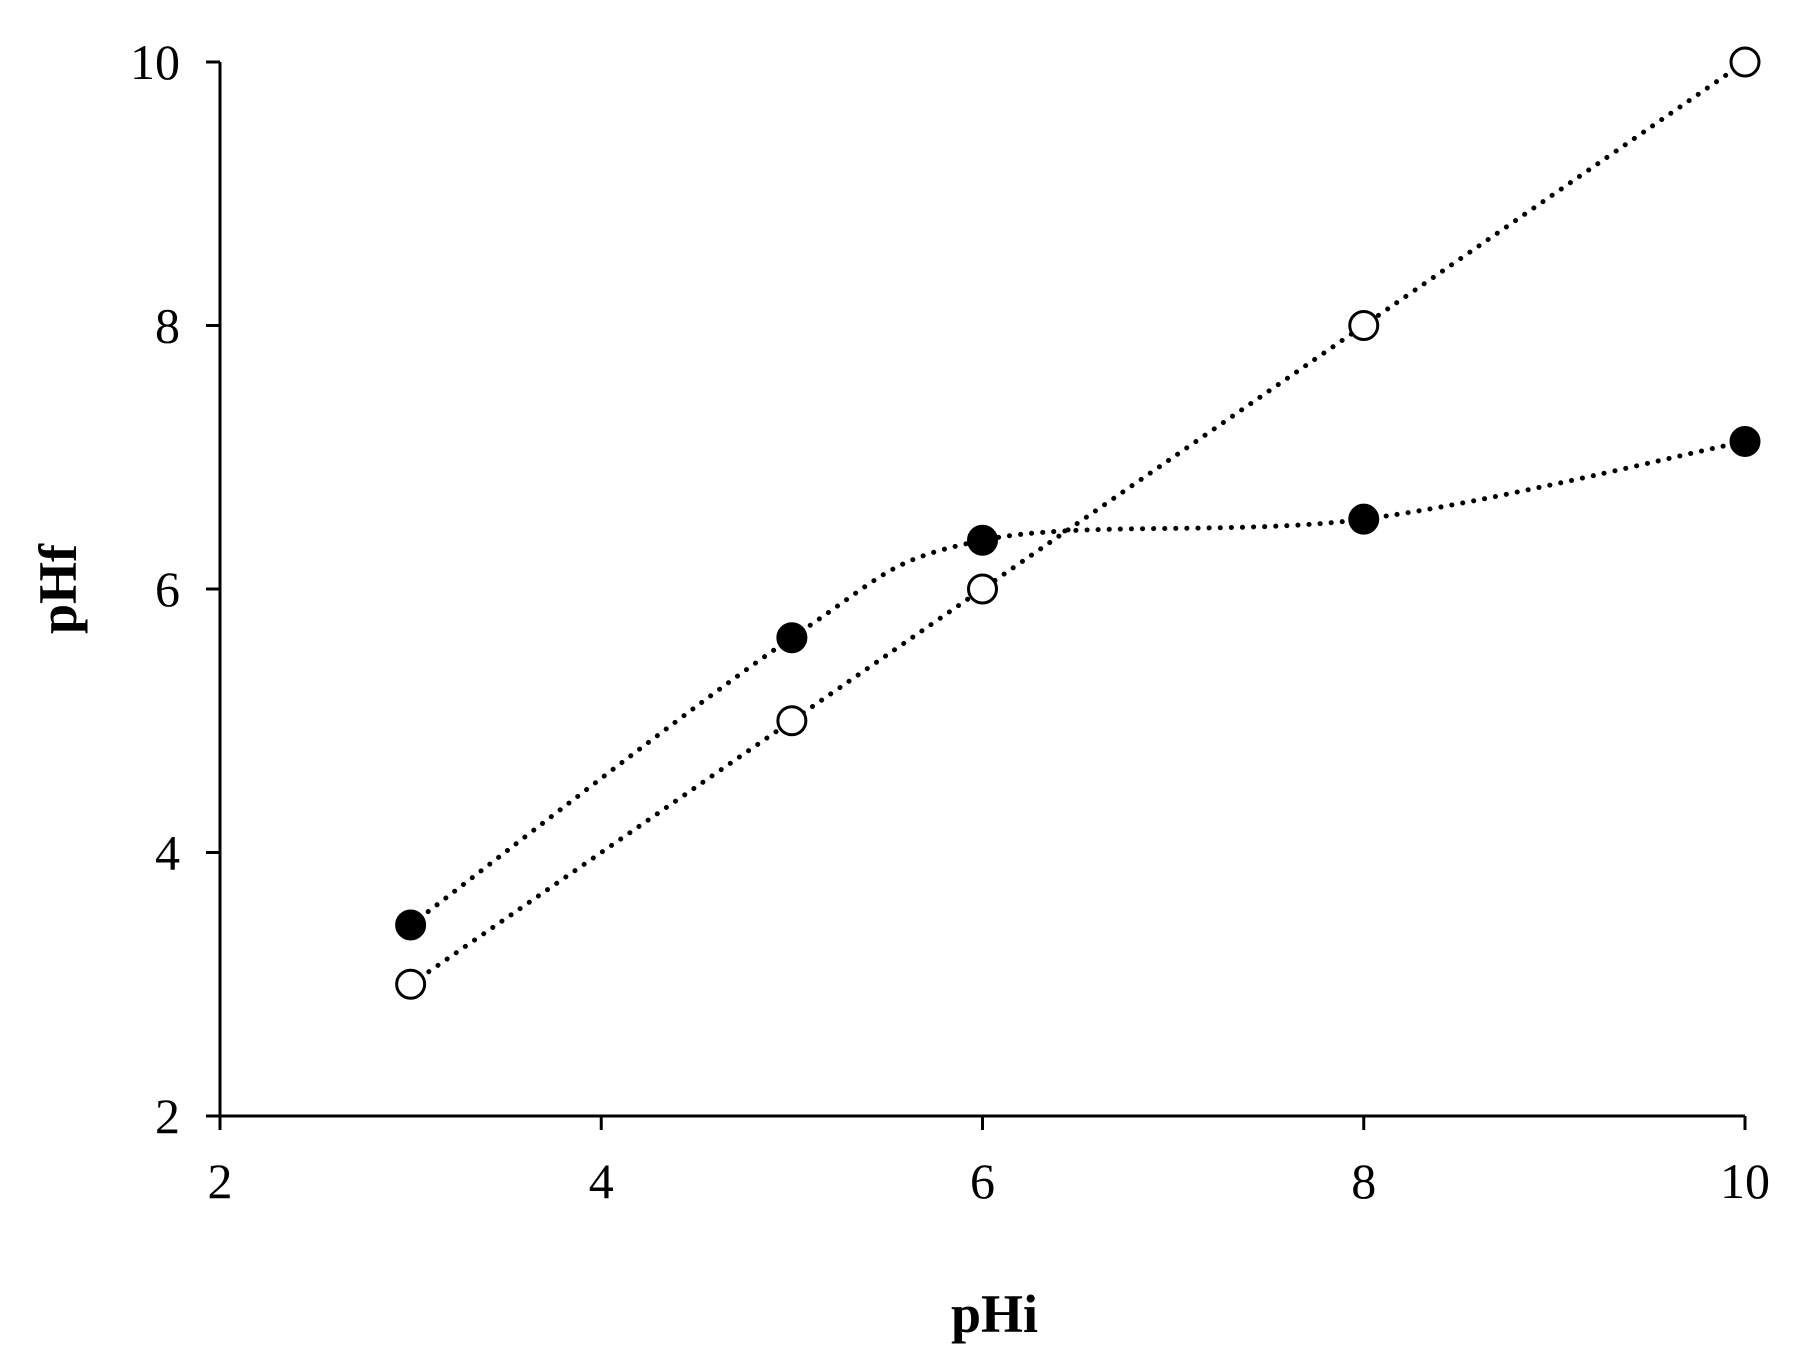 This screenshot has height=1367, width=1800. I want to click on x-axis-title: pHi, so click(994, 1314).